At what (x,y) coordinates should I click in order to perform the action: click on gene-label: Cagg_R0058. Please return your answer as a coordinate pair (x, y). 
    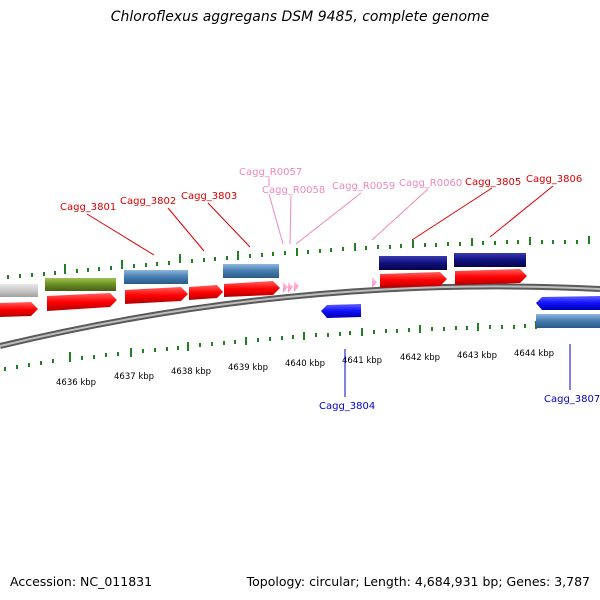
    Looking at the image, I should click on (293, 190).